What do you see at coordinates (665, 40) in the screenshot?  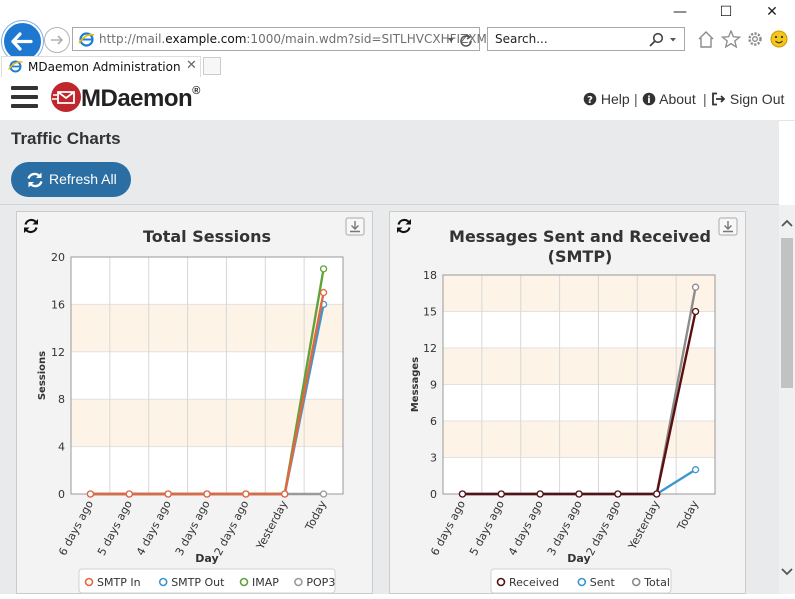 I see `search-icon` at bounding box center [665, 40].